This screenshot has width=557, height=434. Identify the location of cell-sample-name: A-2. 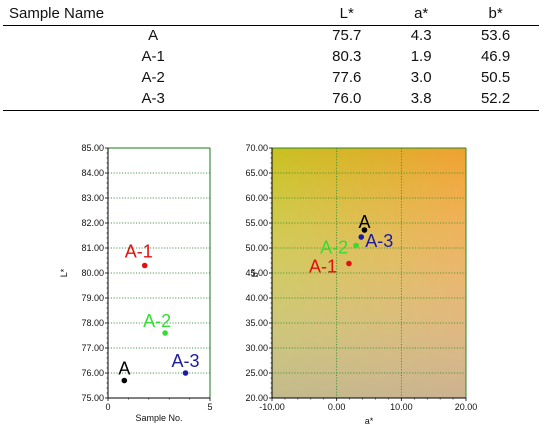
(153, 77).